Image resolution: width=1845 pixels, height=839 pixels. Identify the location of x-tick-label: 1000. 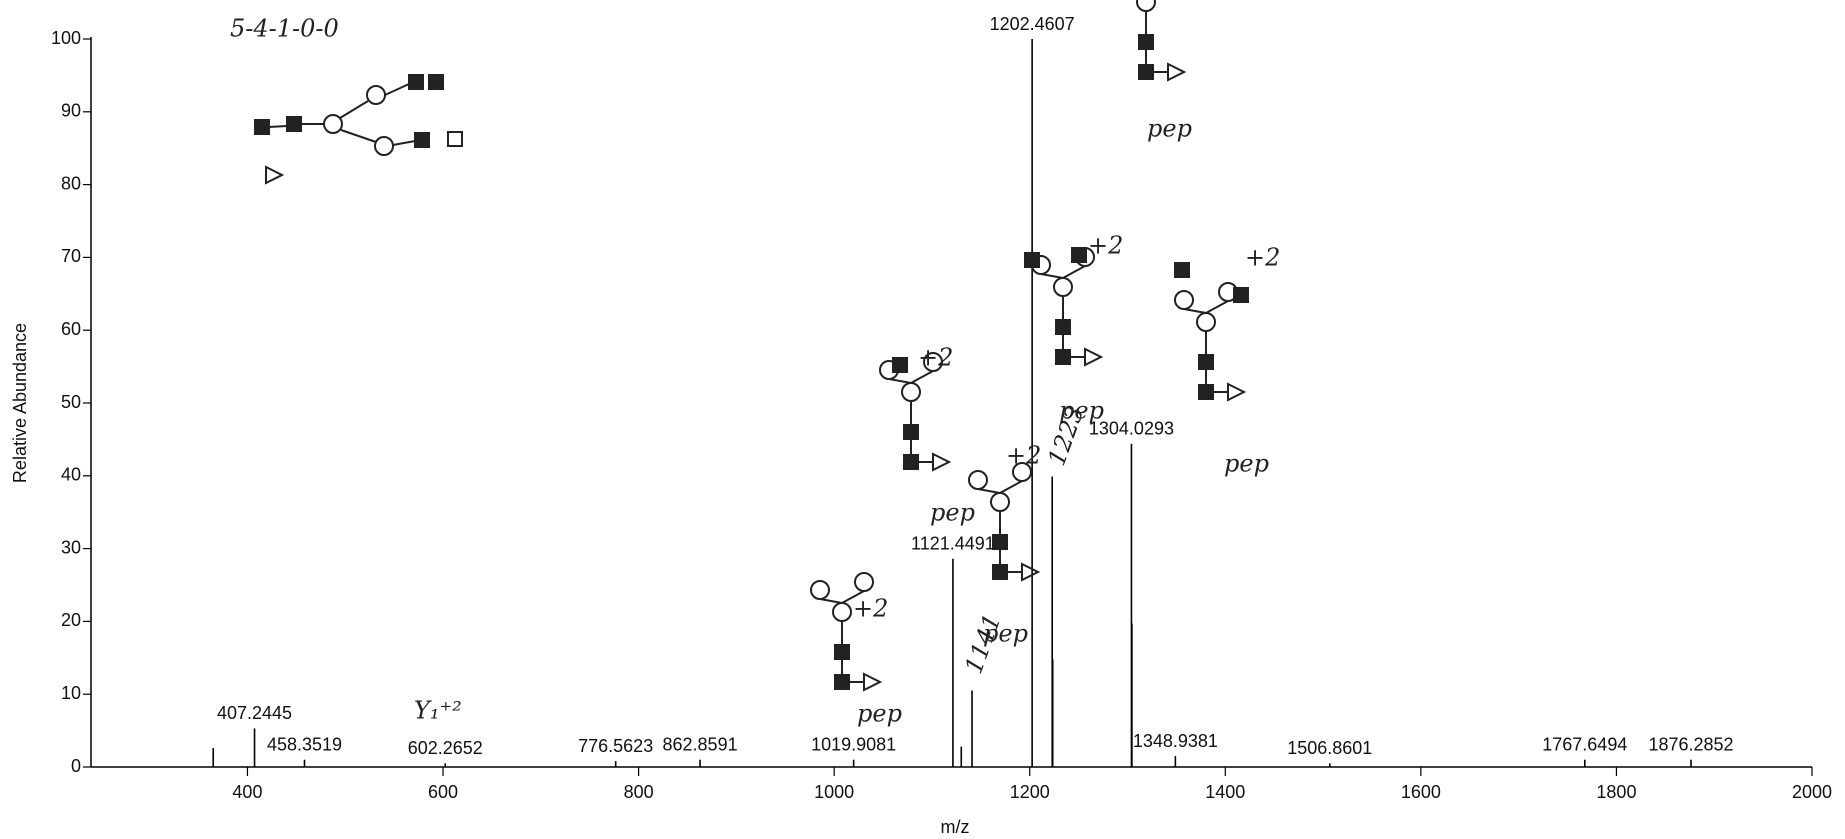
(834, 792).